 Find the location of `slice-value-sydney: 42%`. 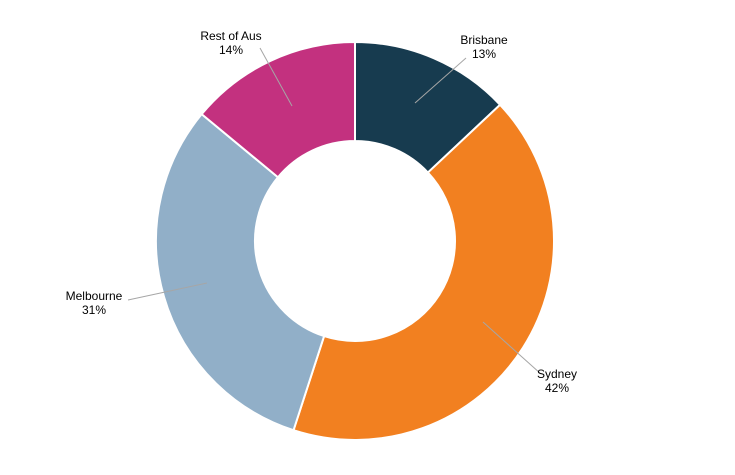

slice-value-sydney: 42% is located at coordinates (557, 388).